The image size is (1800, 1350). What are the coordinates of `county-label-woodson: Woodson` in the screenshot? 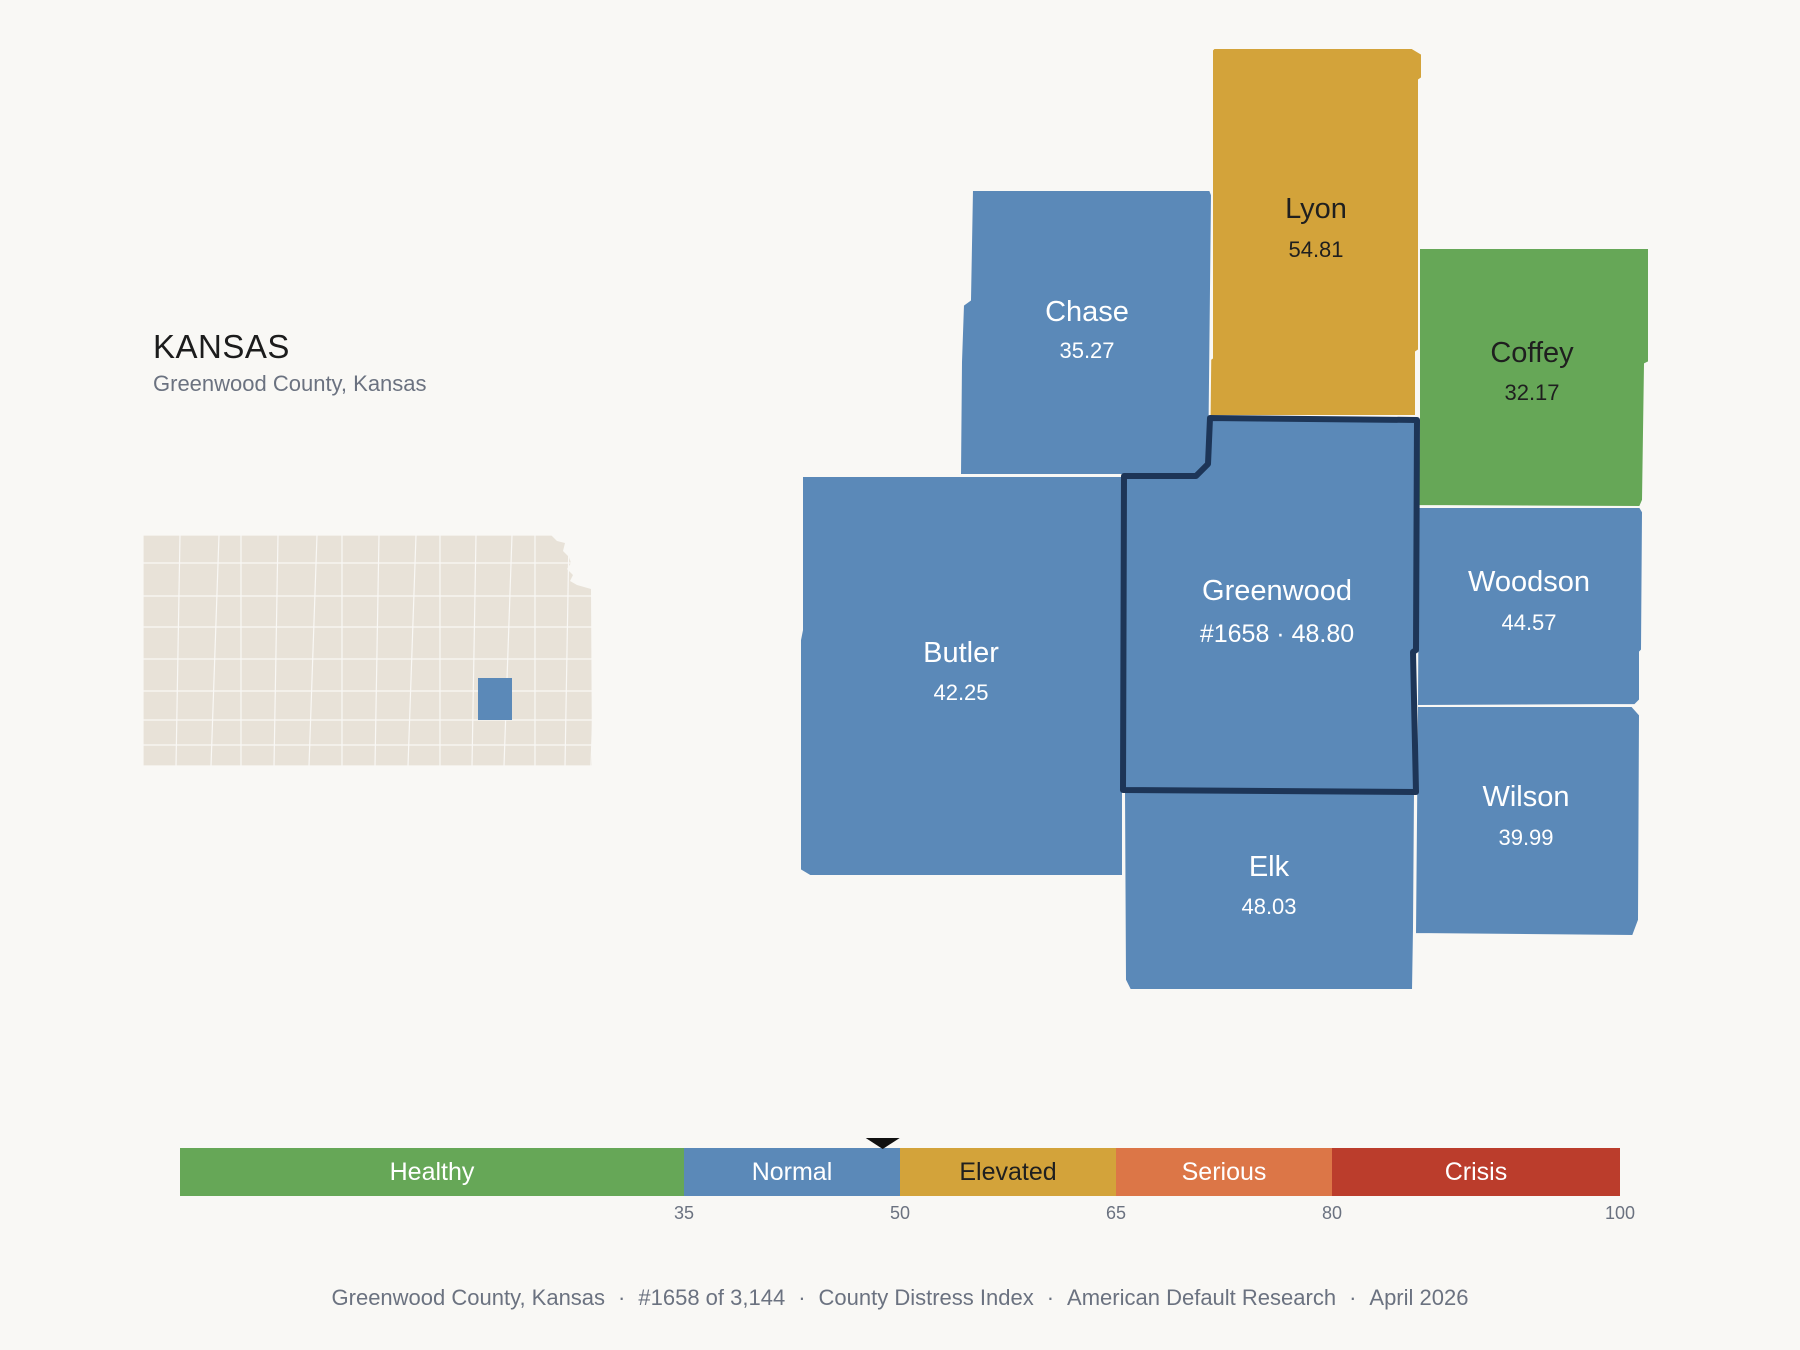 It's located at (1529, 582).